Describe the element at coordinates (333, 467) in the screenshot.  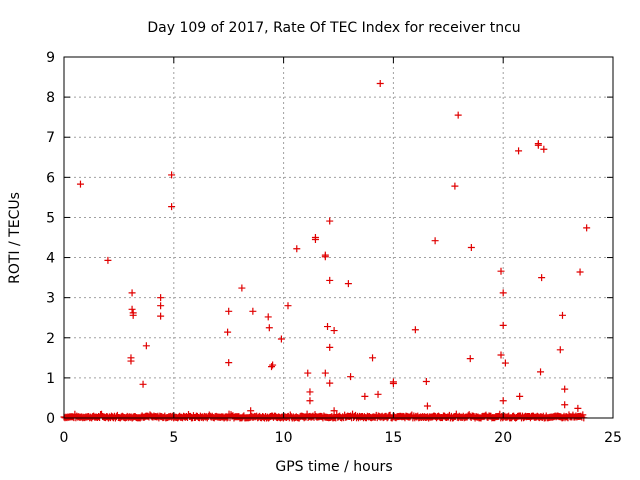
I see `x-axis-label: GPS time / hours` at that location.